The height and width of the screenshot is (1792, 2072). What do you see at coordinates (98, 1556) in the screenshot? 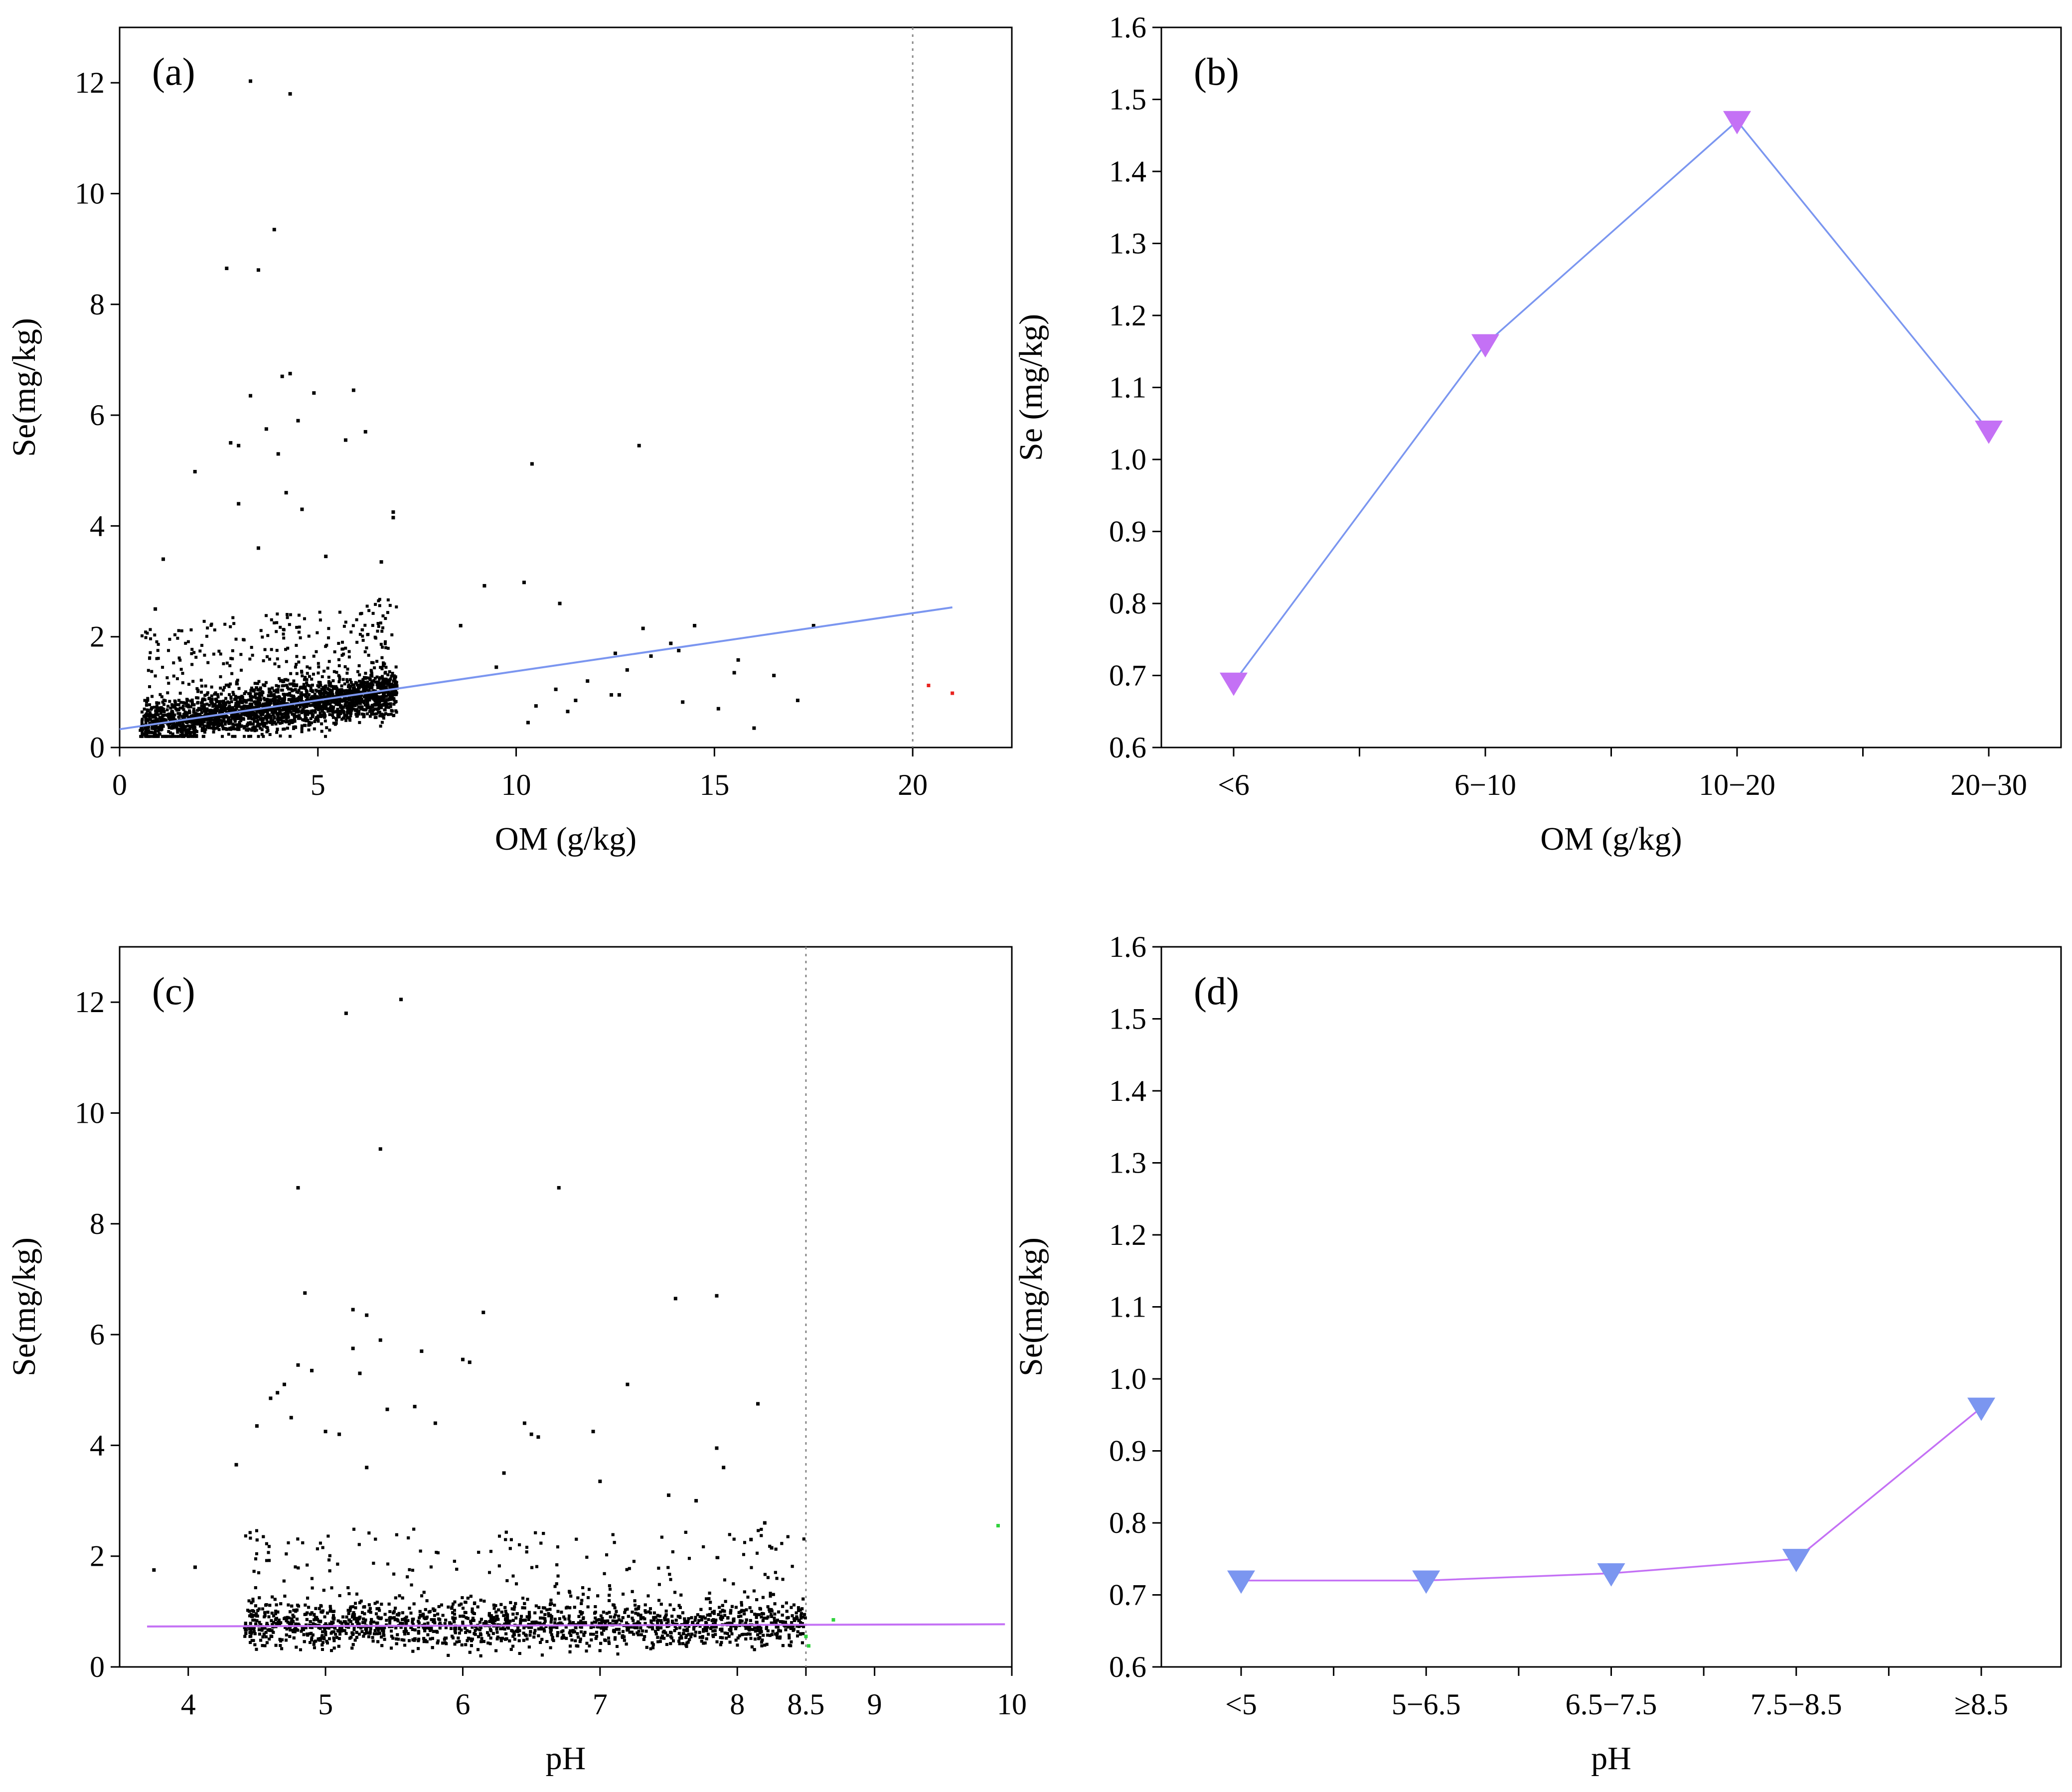
I see `y-tick-label: 2` at bounding box center [98, 1556].